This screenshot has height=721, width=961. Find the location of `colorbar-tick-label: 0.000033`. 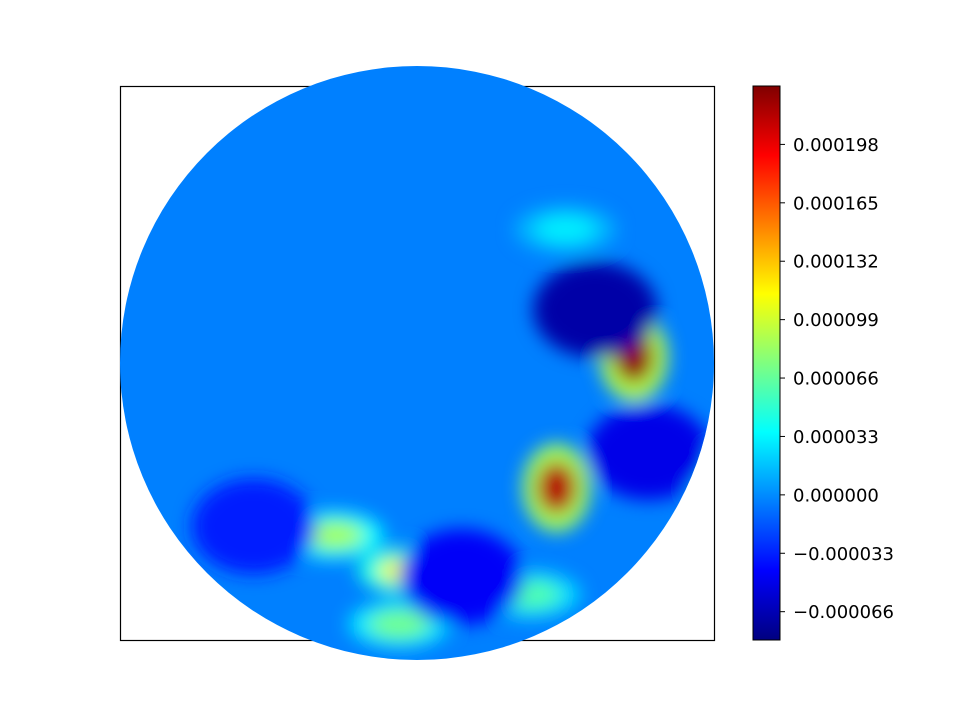

colorbar-tick-label: 0.000033 is located at coordinates (836, 437).